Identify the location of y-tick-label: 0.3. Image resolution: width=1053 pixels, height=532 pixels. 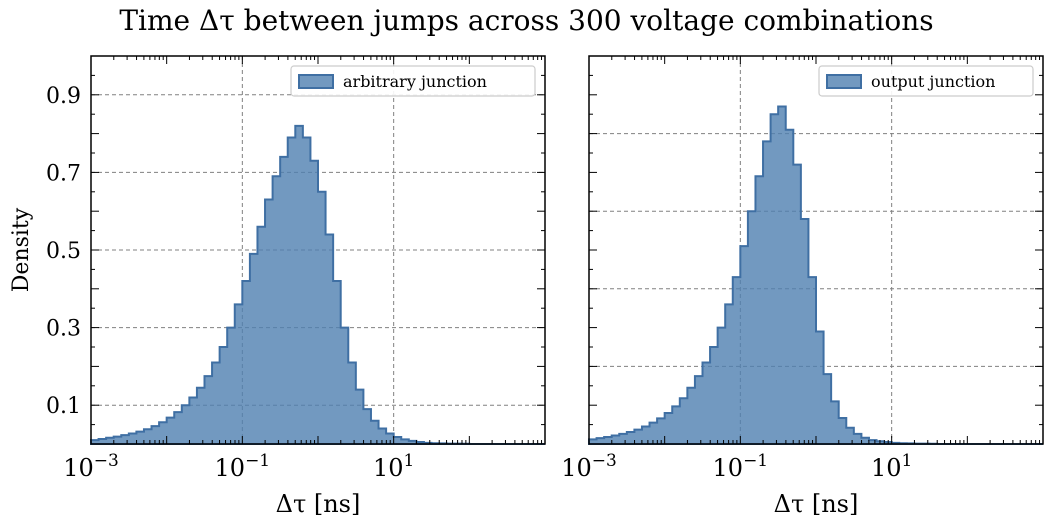
(63, 329).